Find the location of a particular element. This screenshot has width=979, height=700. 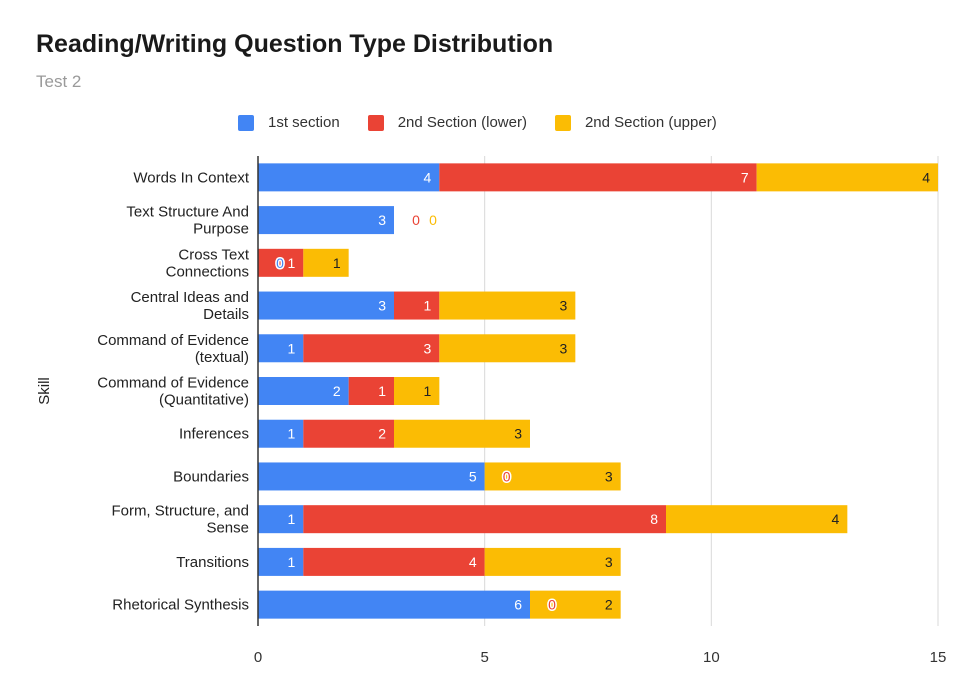

legend-item: 2nd Section (upper) is located at coordinates (635, 122).